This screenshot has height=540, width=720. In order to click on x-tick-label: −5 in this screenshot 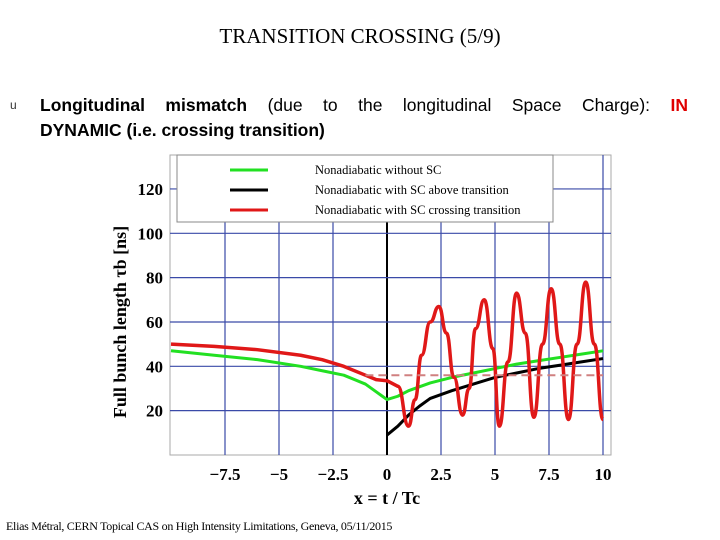, I will do `click(279, 474)`.